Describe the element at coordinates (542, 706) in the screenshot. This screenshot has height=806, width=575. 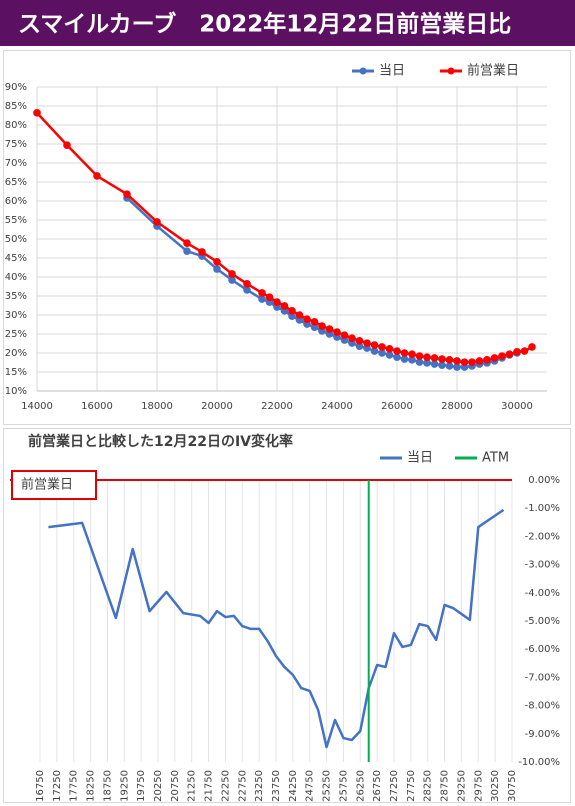
I see `y-tick-label: -8.00%` at that location.